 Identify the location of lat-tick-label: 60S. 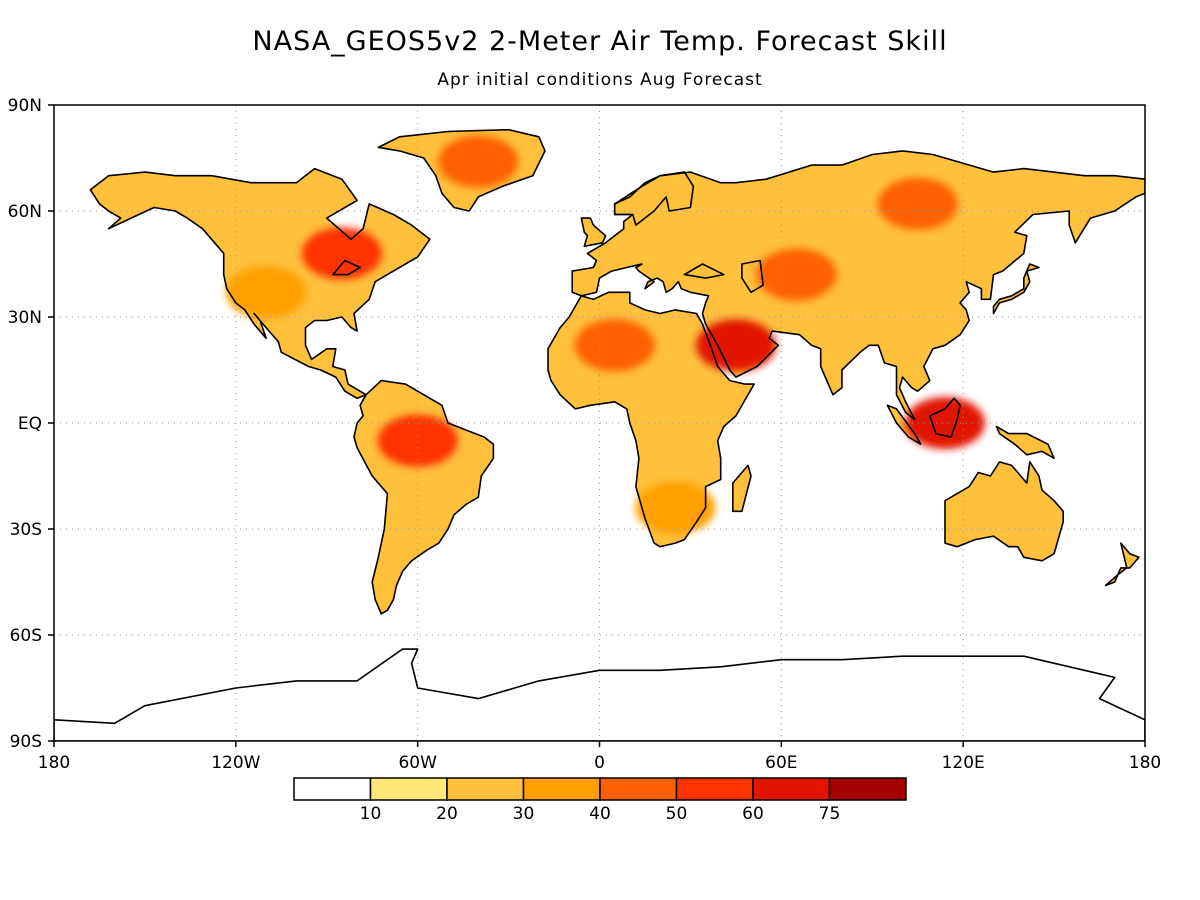
(26, 636).